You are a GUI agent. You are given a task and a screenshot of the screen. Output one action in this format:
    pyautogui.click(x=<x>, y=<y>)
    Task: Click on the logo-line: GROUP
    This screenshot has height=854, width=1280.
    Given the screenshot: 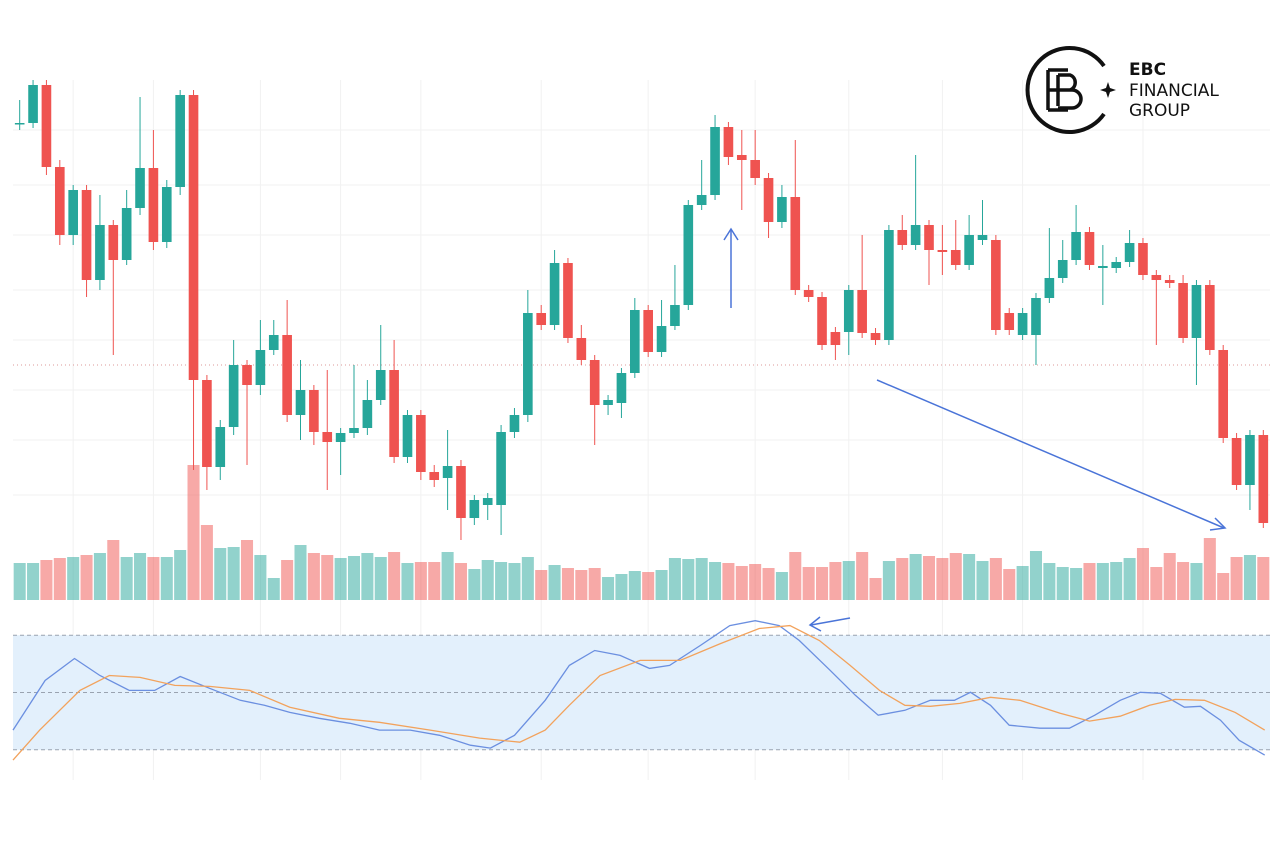 What is the action you would take?
    pyautogui.click(x=1159, y=111)
    